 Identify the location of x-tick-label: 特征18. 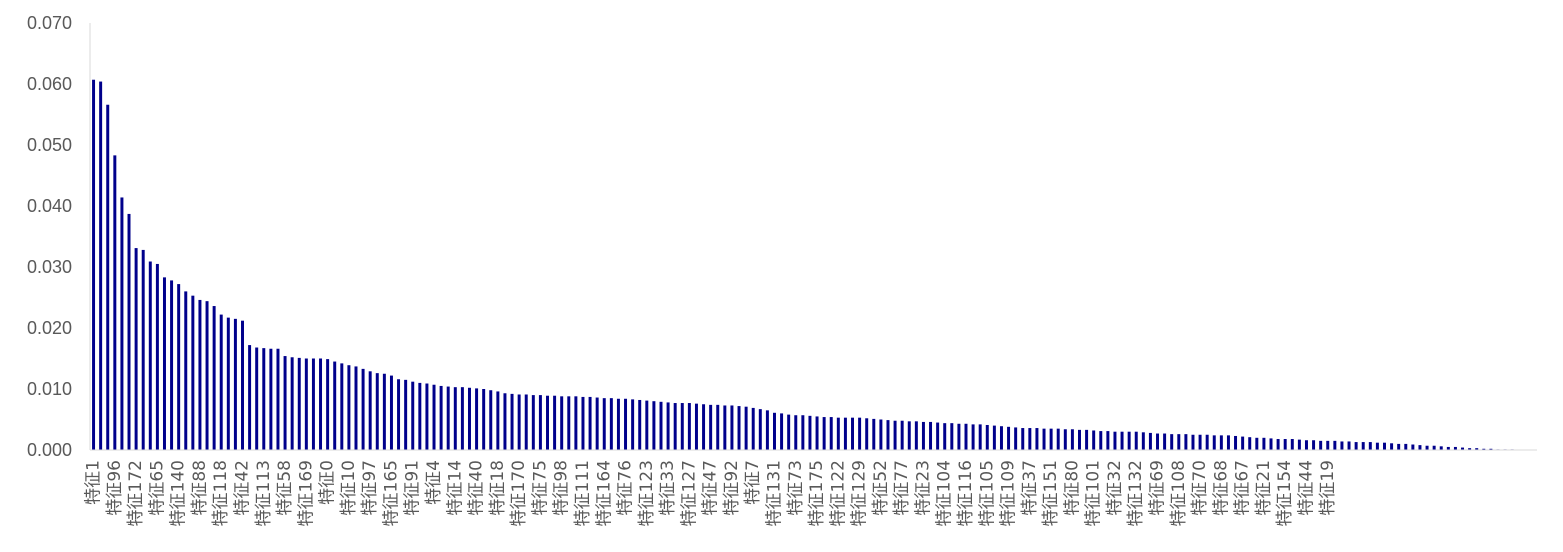
(498, 488).